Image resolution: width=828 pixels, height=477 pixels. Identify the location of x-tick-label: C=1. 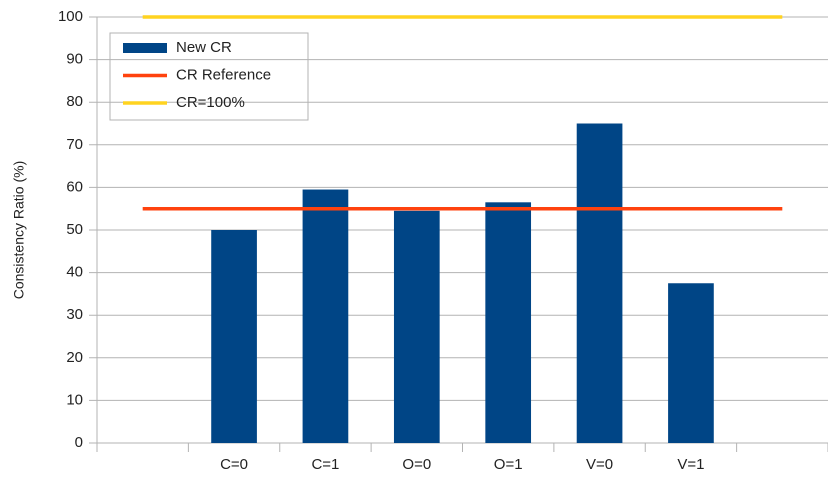
(325, 464).